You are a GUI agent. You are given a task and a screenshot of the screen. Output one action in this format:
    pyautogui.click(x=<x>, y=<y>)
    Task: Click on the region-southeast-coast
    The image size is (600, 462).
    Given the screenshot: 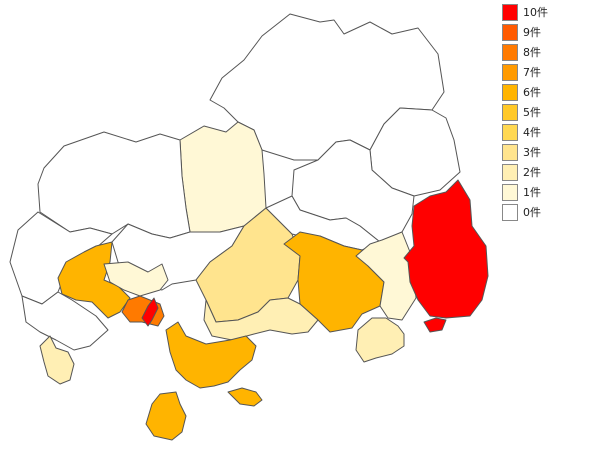 What is the action you would take?
    pyautogui.click(x=380, y=340)
    